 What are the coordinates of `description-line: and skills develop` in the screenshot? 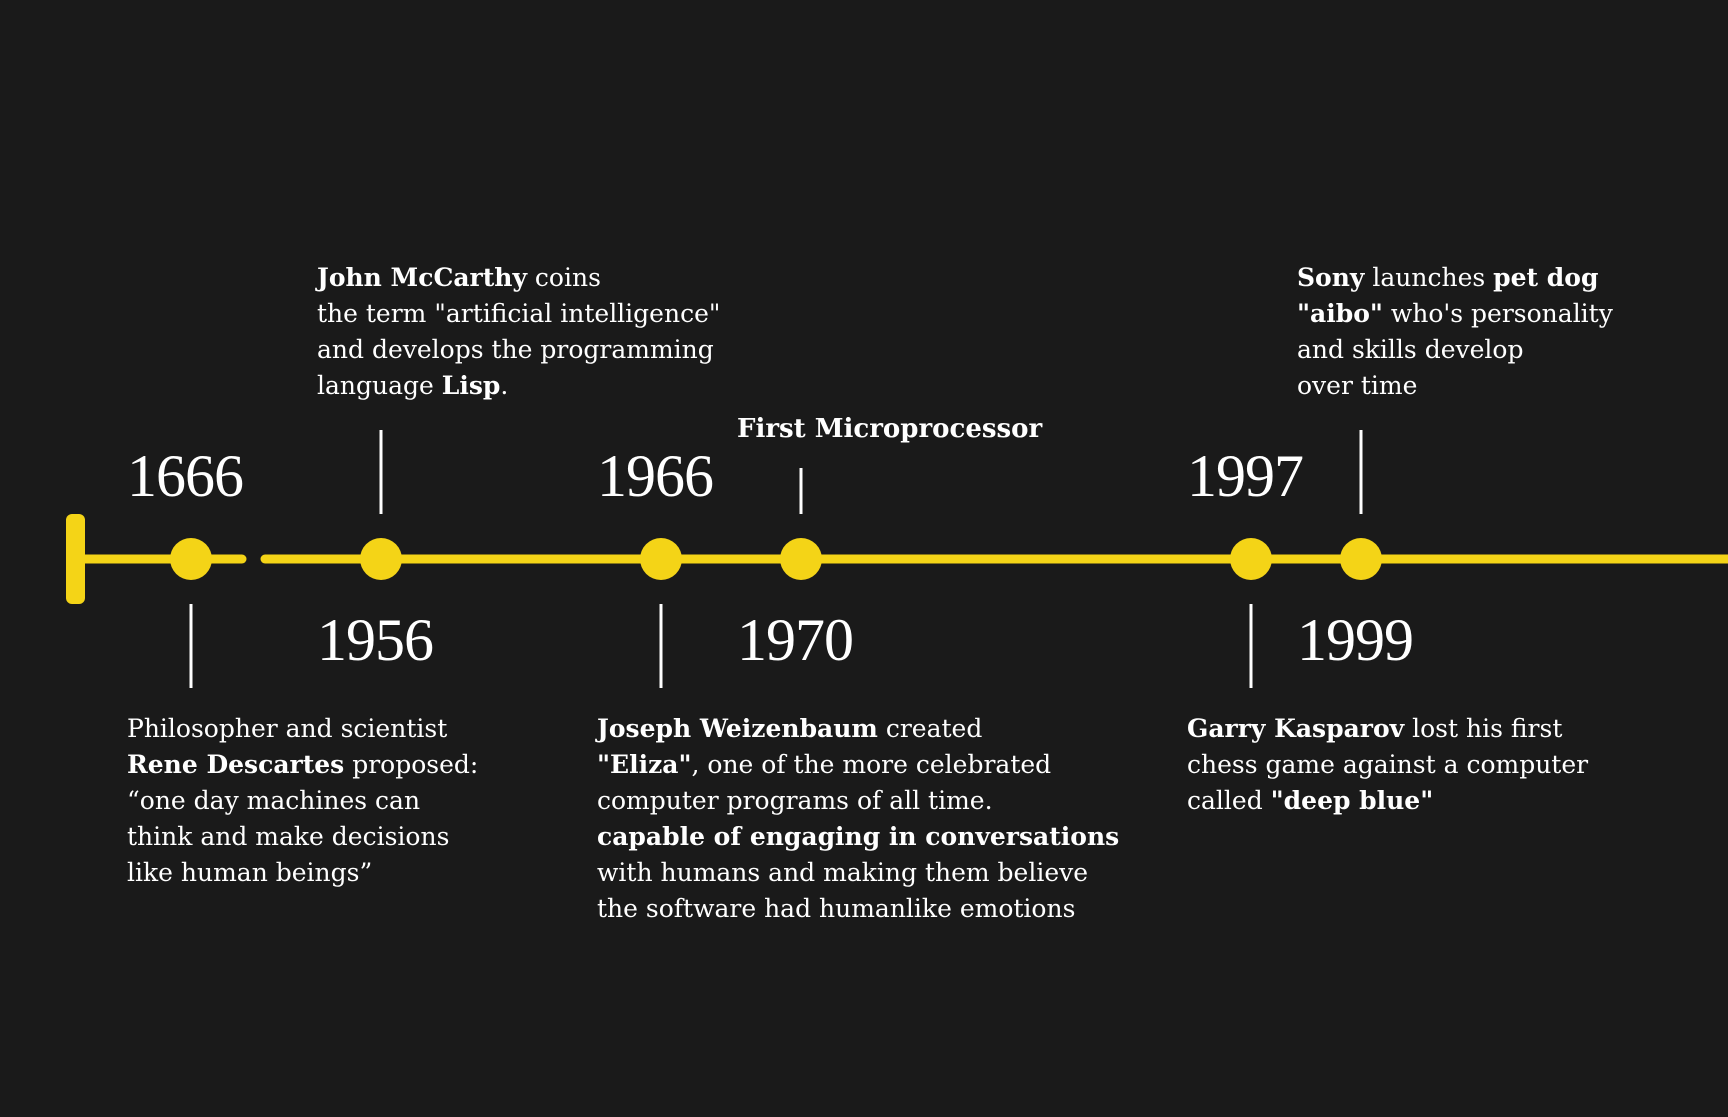 It's located at (1455, 350).